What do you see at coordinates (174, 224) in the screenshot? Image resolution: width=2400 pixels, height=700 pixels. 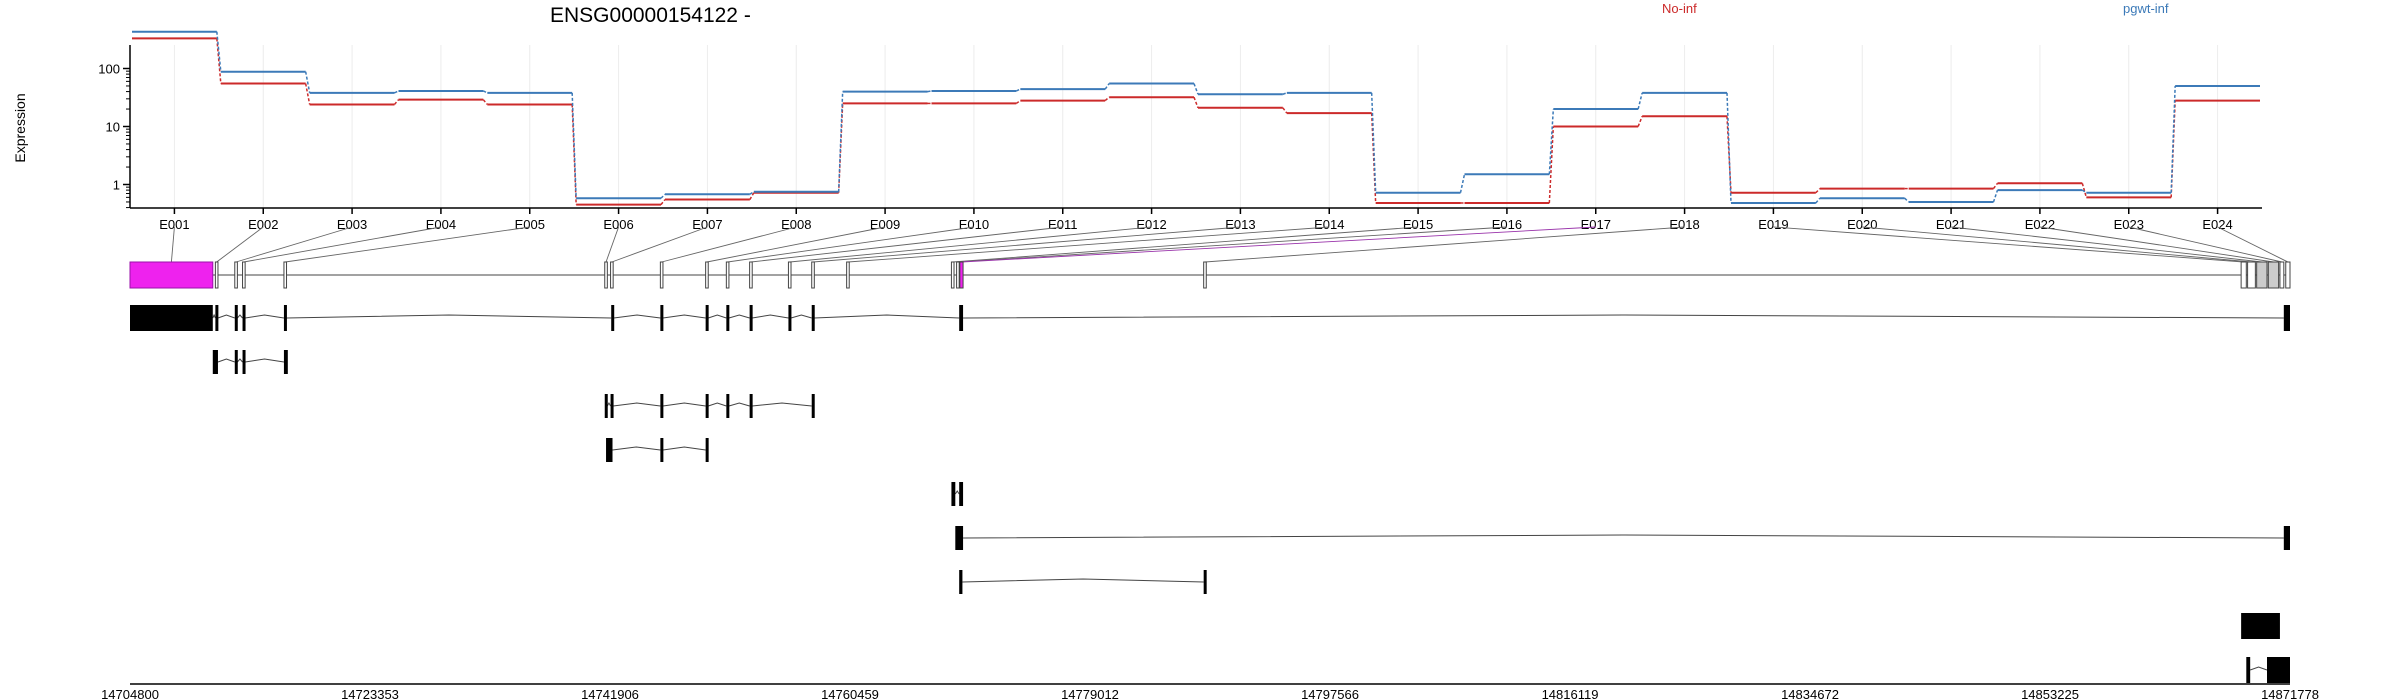 I see `x-tick-label: E001` at bounding box center [174, 224].